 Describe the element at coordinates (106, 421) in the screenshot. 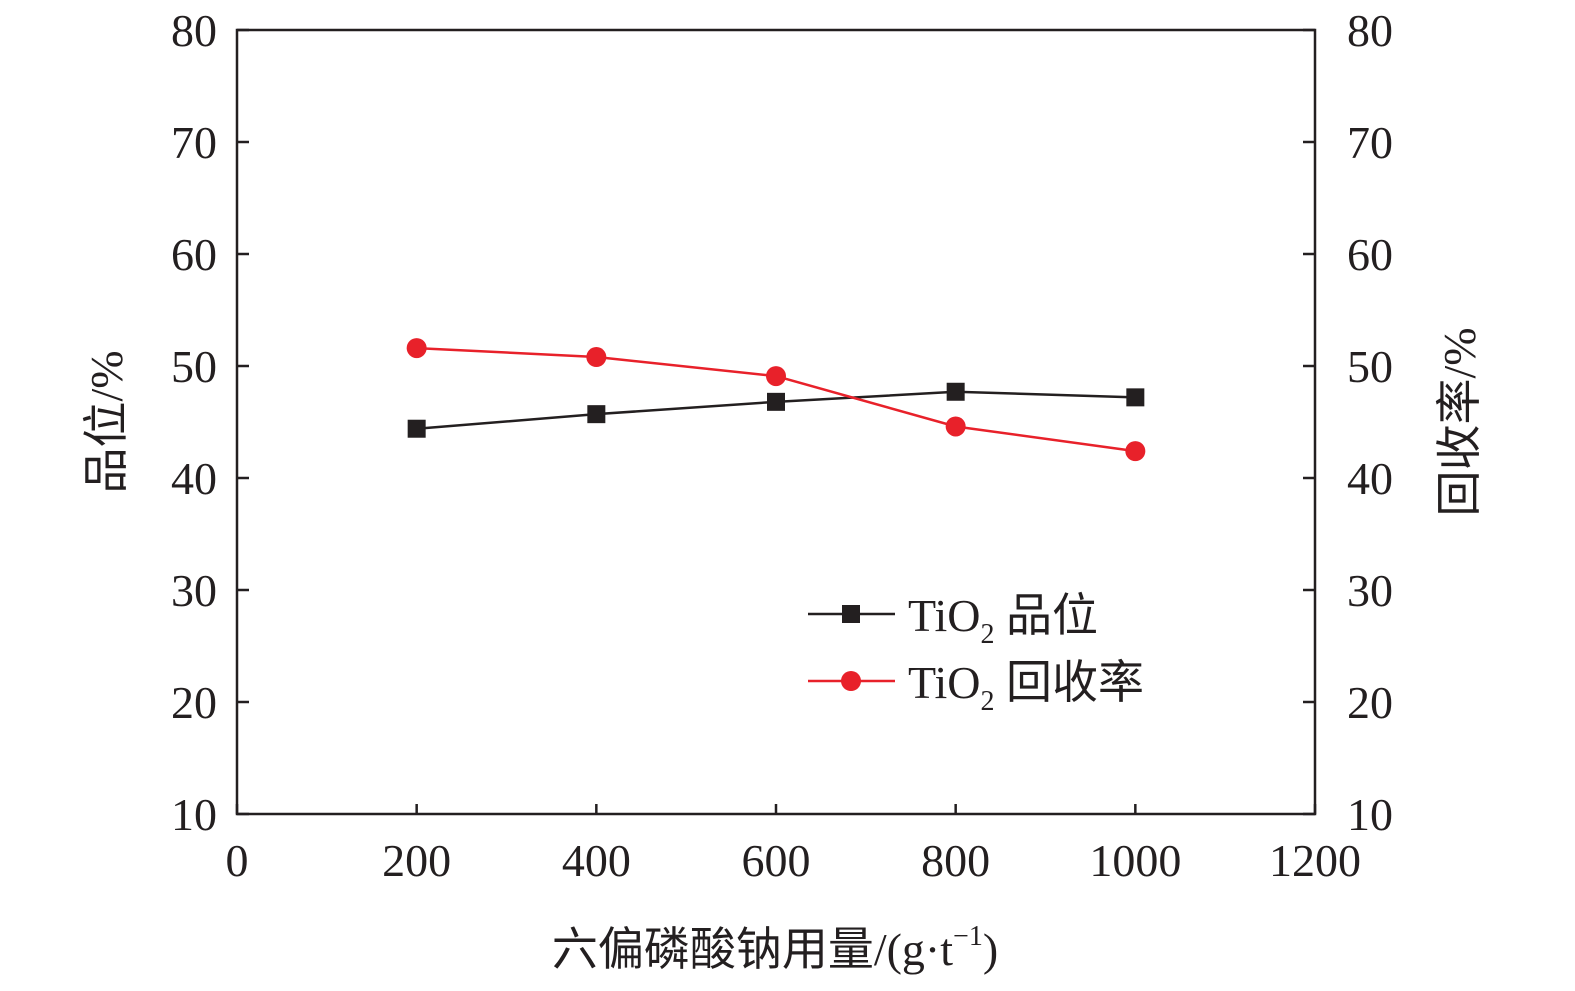

I see `y-axis-label-left: 品位/%` at that location.